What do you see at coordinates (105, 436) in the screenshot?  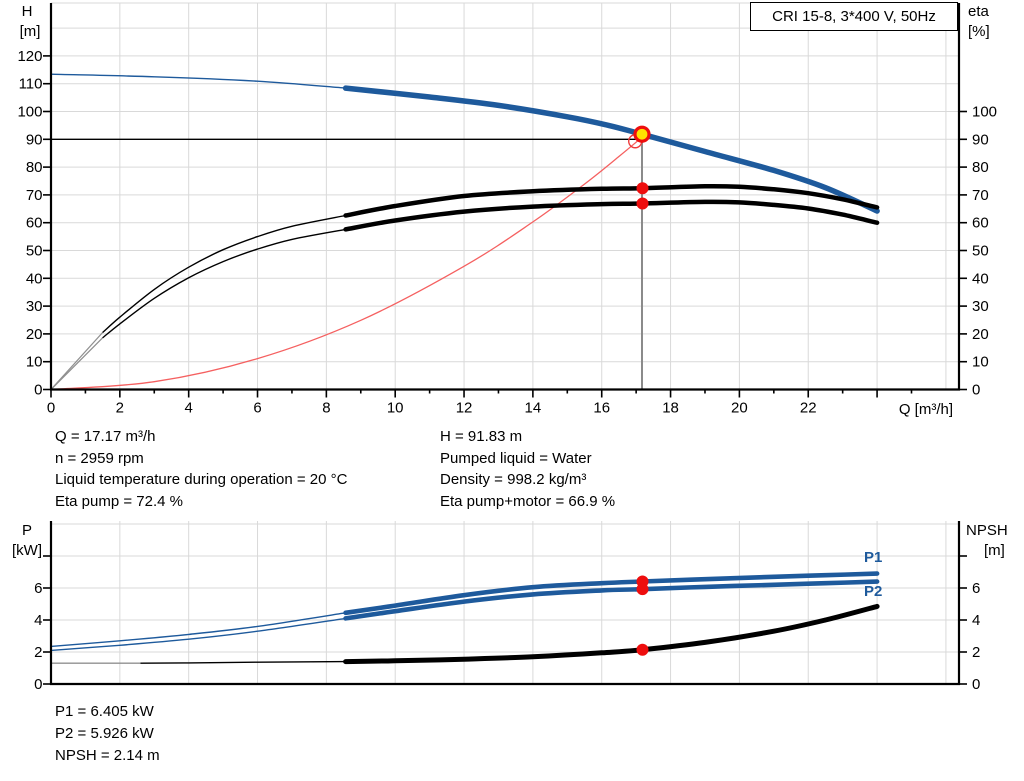 I see `annotation-q: Q = 17.17 m³/h` at bounding box center [105, 436].